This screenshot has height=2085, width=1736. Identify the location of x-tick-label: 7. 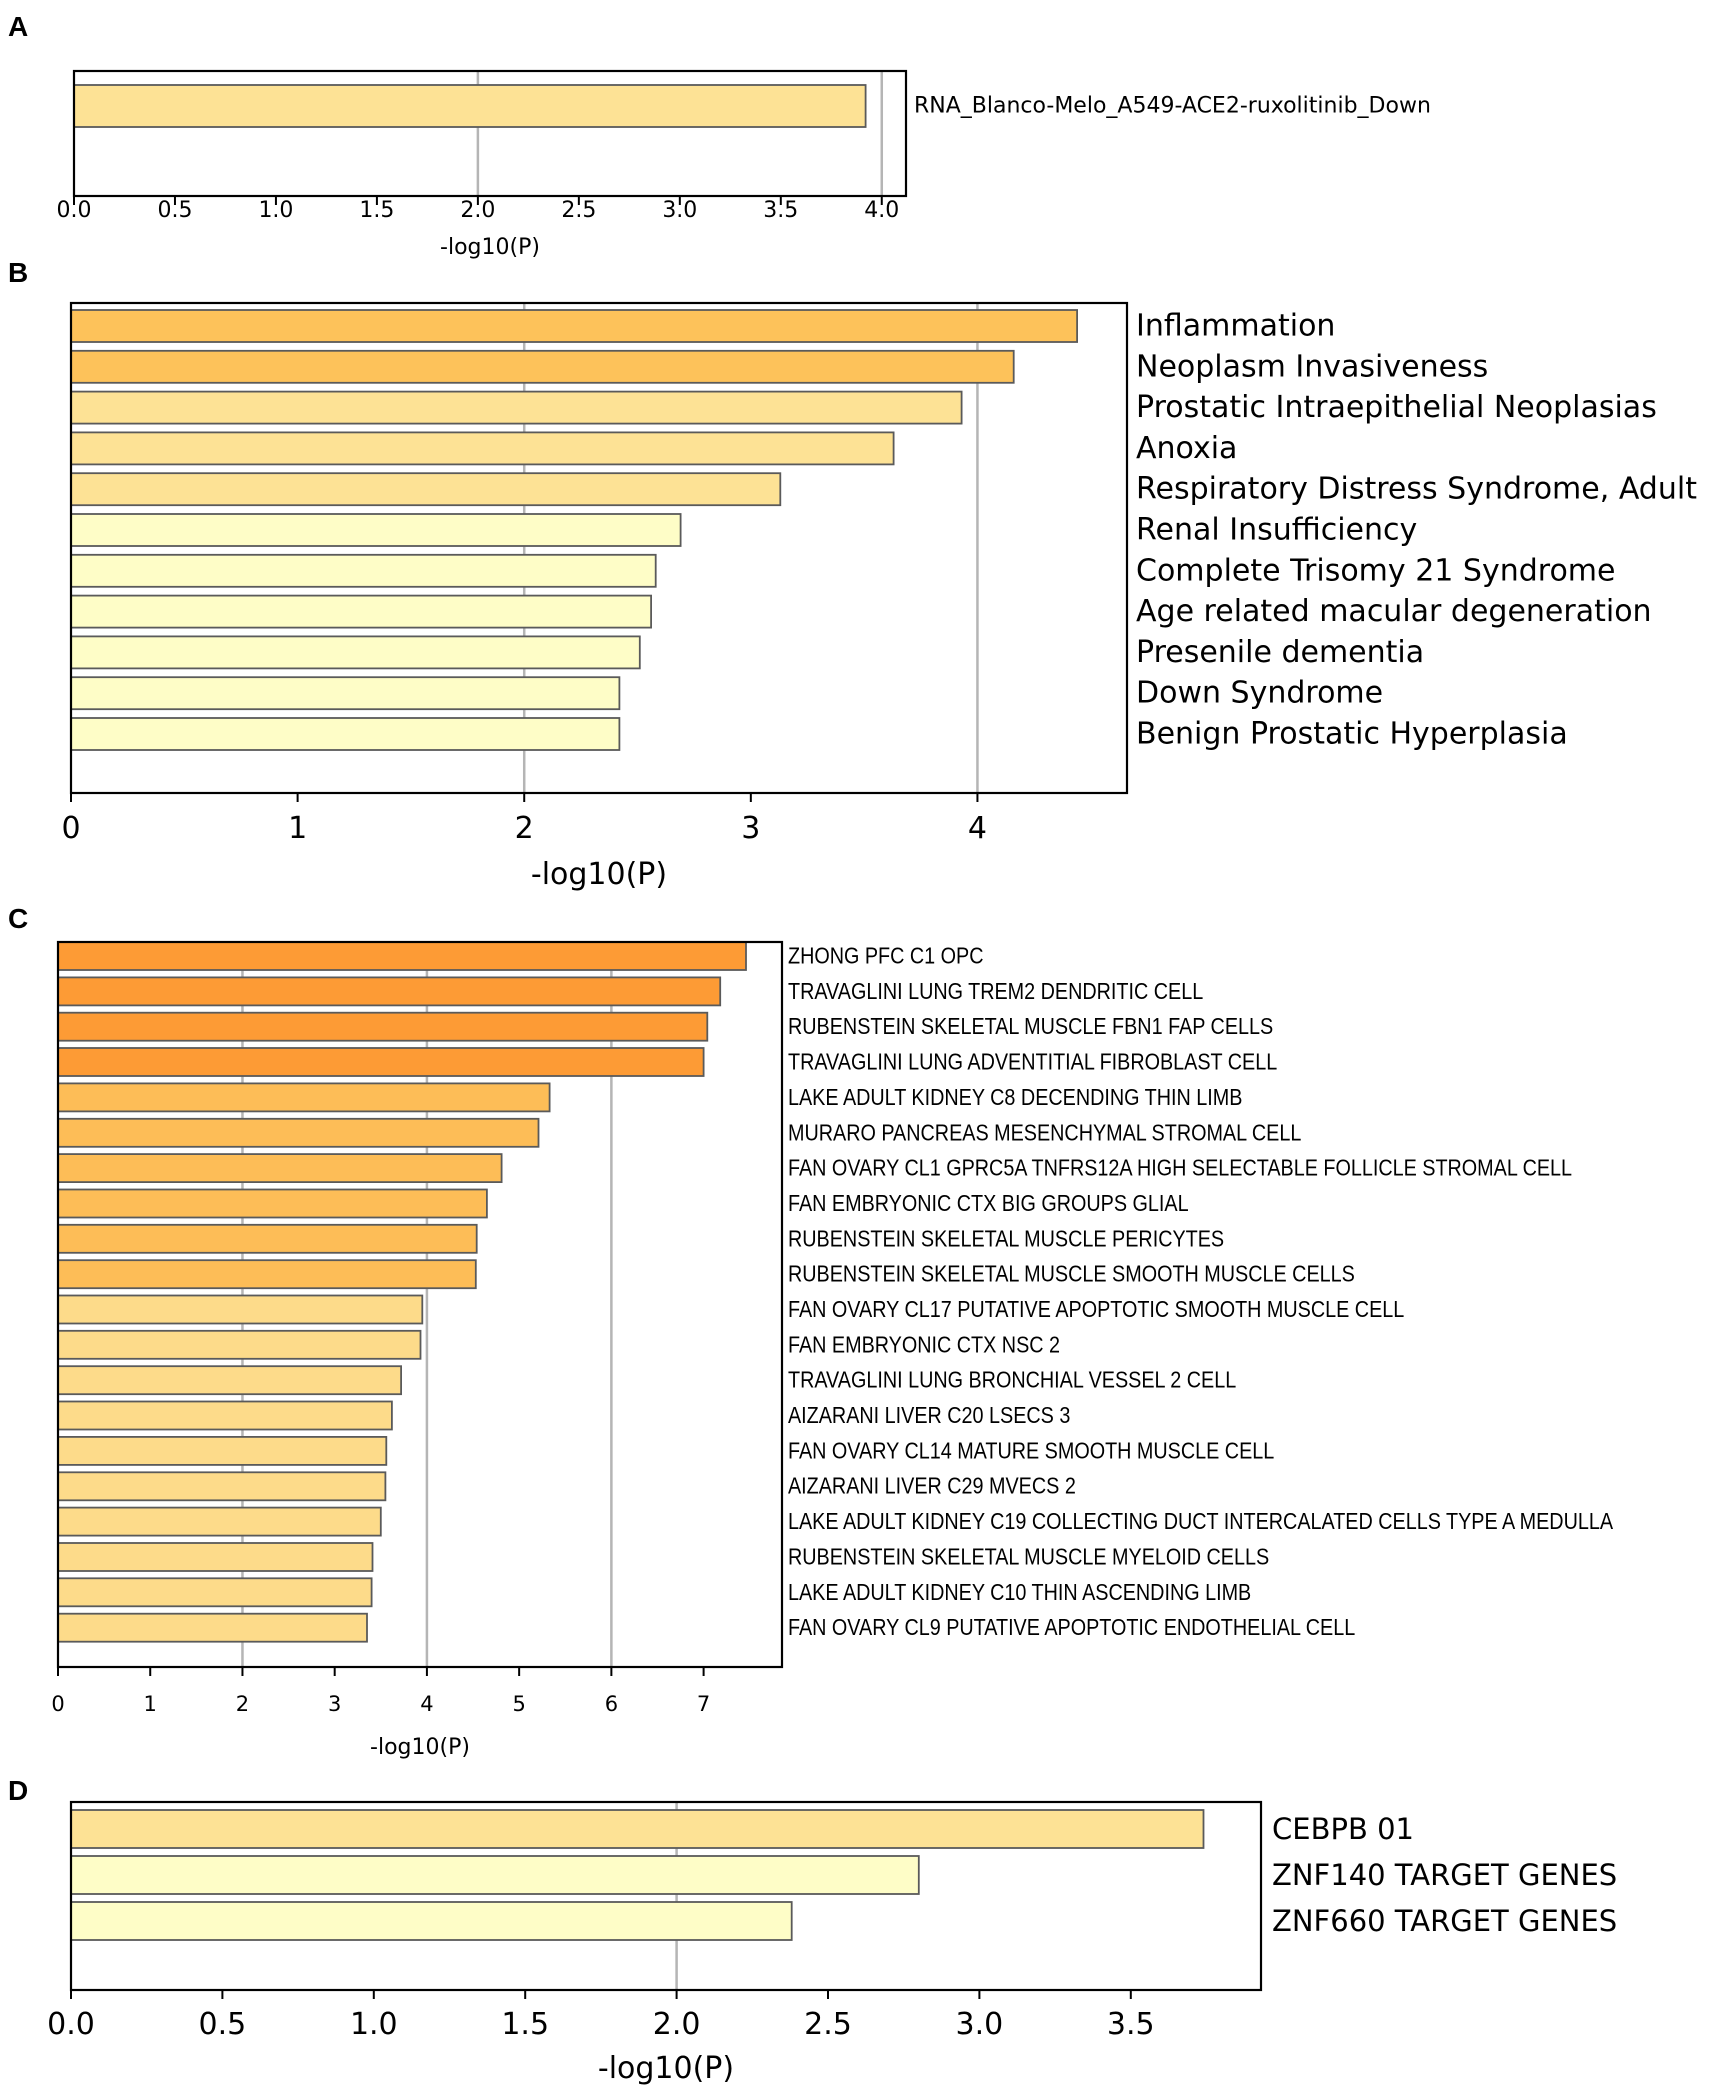
(703, 1704).